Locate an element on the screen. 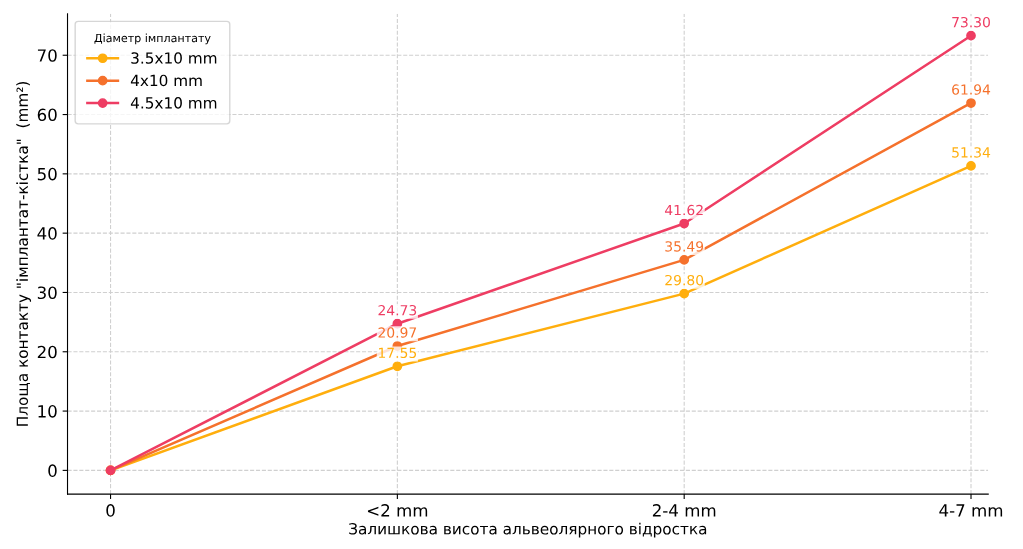 Image resolution: width=1023 pixels, height=549 pixels. data-label: 24.73 is located at coordinates (397, 310).